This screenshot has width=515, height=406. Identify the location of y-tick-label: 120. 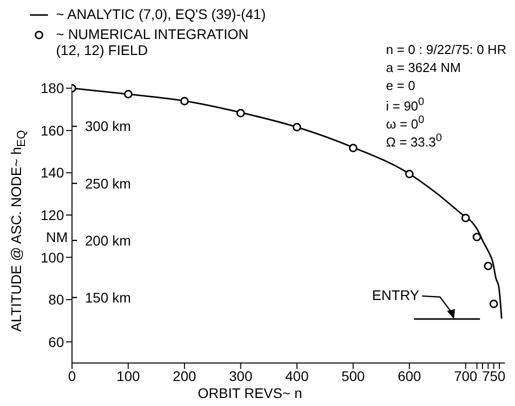
(52, 215).